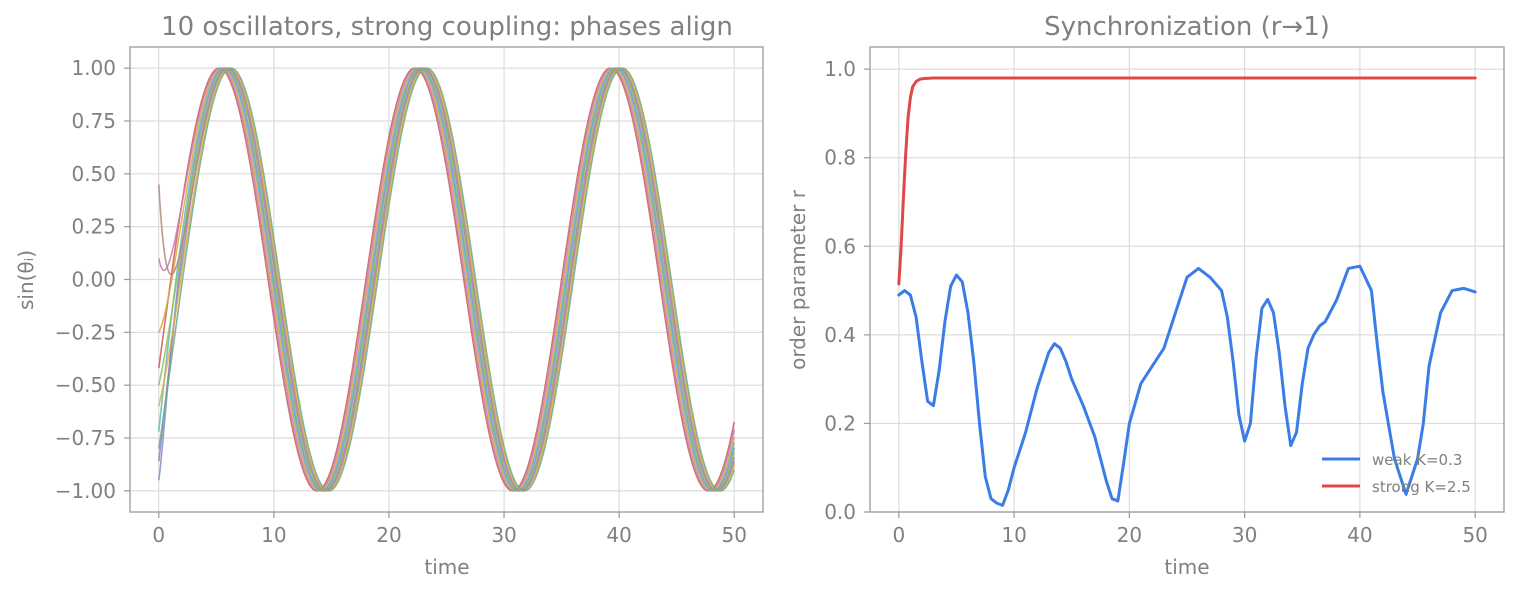  Describe the element at coordinates (1187, 181) in the screenshot. I see `strong-coupling-line` at that location.